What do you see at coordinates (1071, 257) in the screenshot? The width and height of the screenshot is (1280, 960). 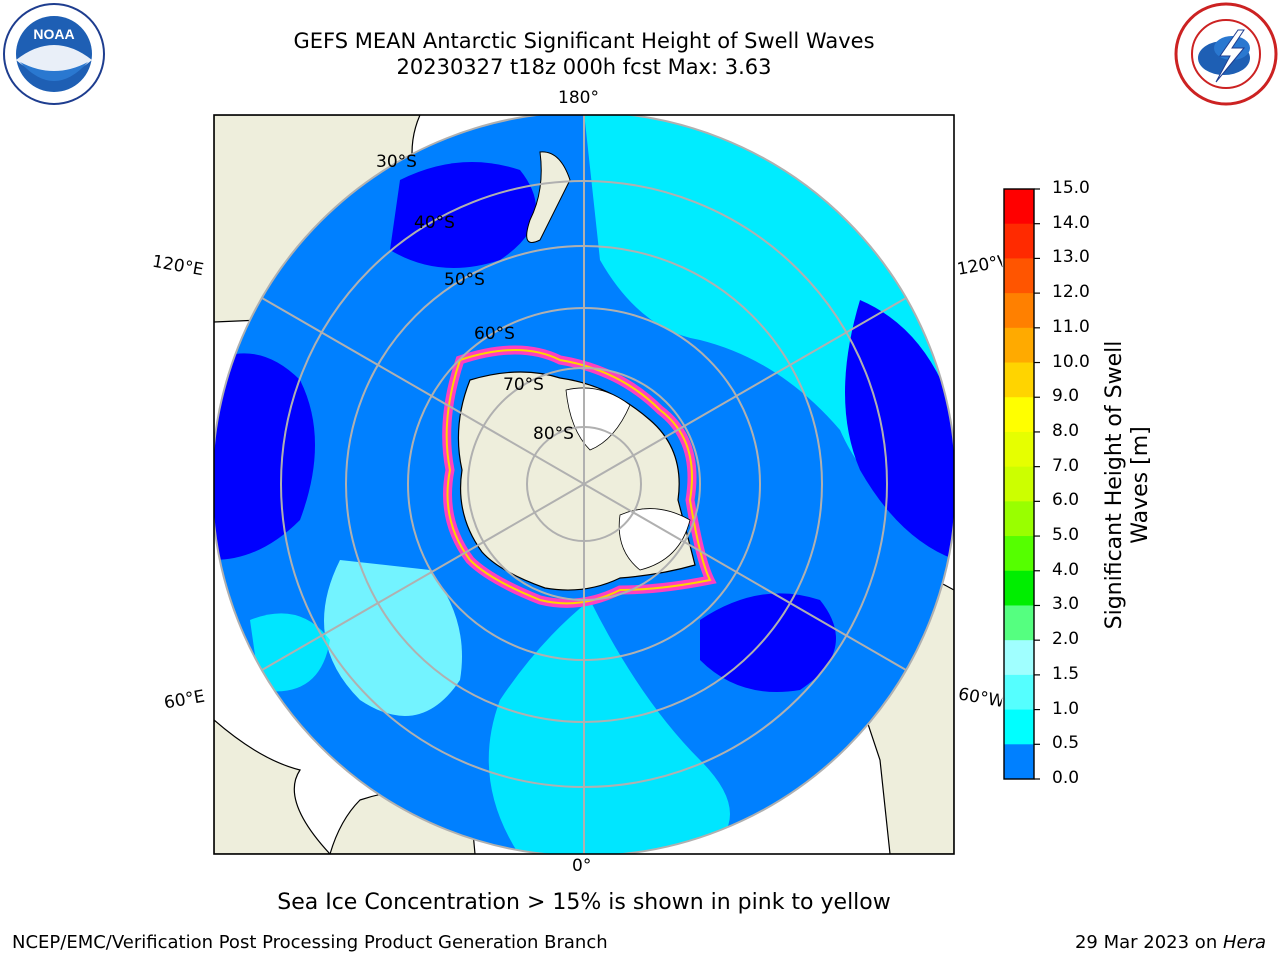 I see `colorbar-tick-label: 13.0` at bounding box center [1071, 257].